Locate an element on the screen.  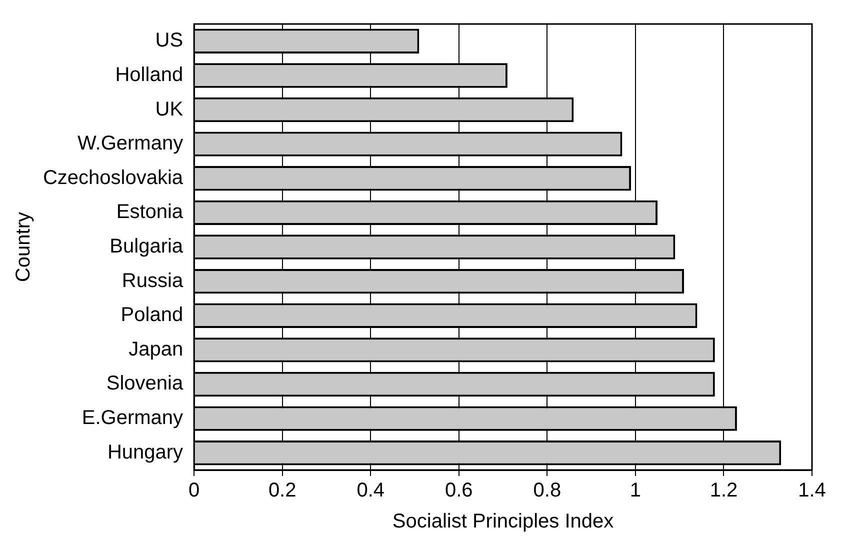
y-tick-label: Bulgaria is located at coordinates (147, 247).